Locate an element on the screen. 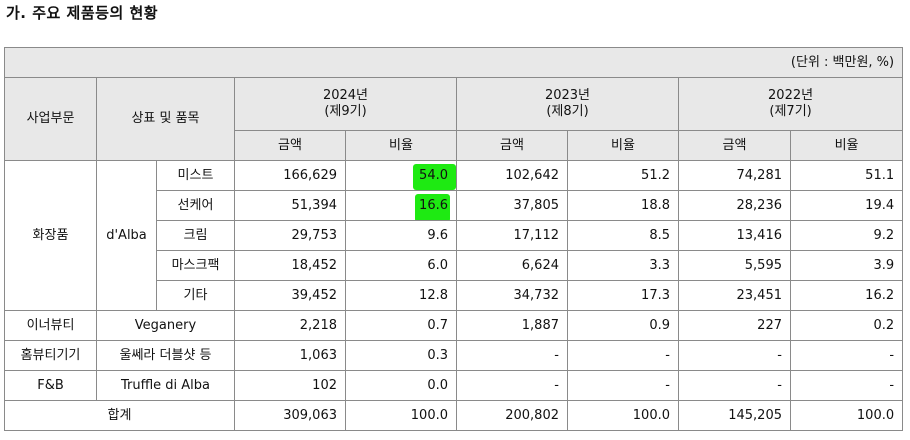 The image size is (910, 440). amount-cell: 6,624 is located at coordinates (512, 265).